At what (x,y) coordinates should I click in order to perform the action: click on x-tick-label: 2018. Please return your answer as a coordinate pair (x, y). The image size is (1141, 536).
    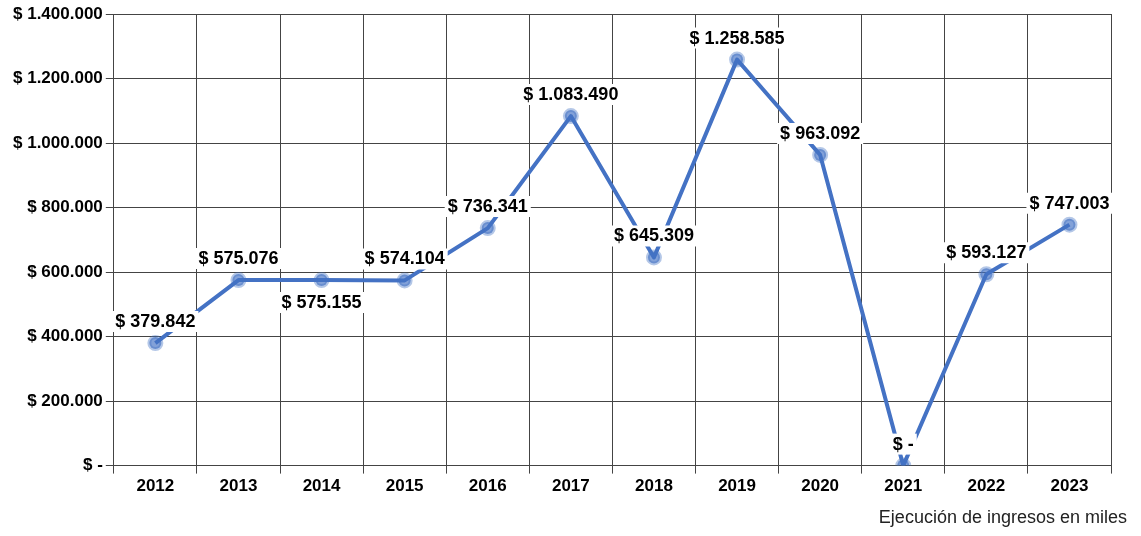
    Looking at the image, I should click on (654, 486).